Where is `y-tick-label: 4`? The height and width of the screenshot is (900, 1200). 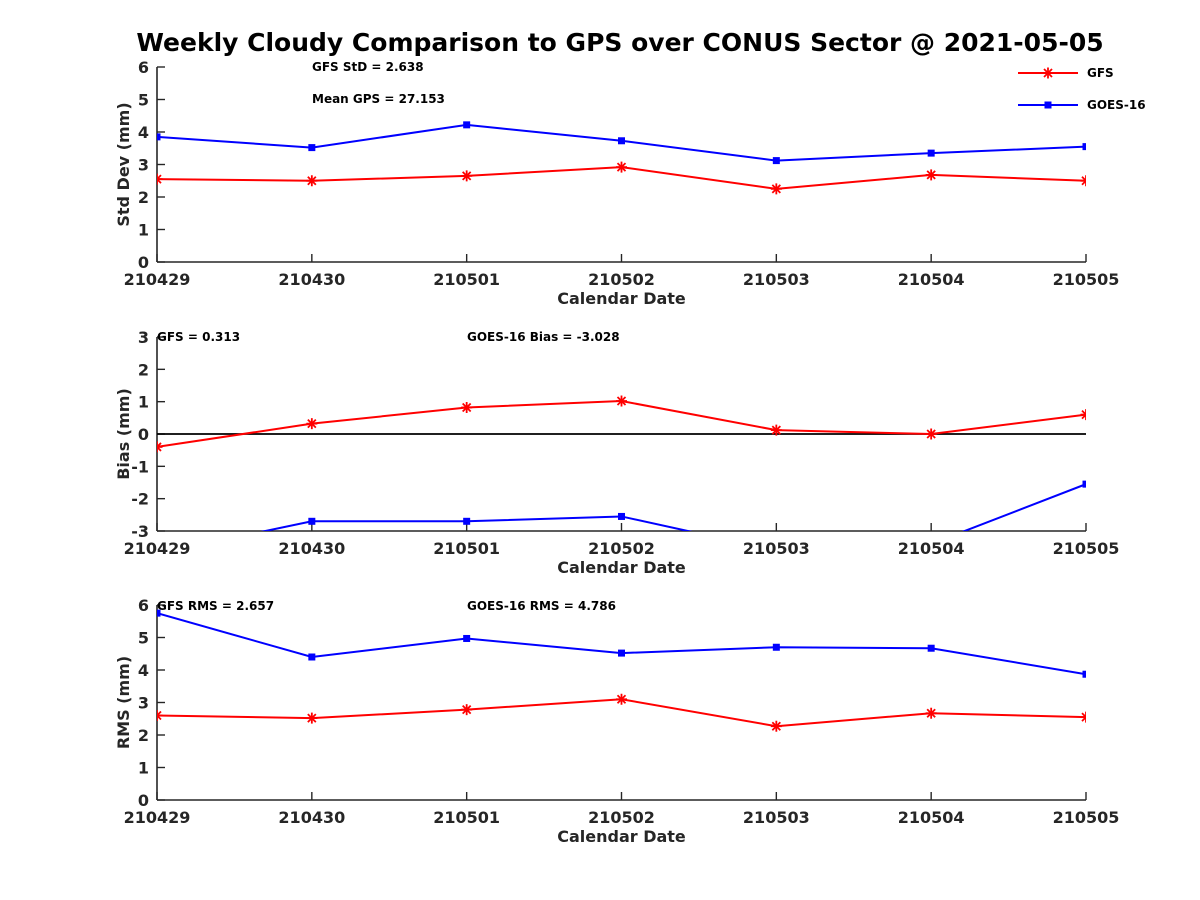 y-tick-label: 4 is located at coordinates (143, 132).